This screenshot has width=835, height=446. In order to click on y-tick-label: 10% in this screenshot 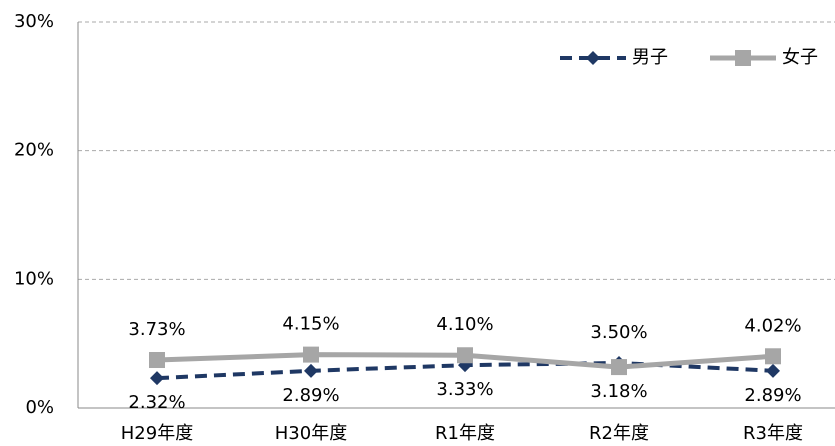, I will do `click(34, 278)`.